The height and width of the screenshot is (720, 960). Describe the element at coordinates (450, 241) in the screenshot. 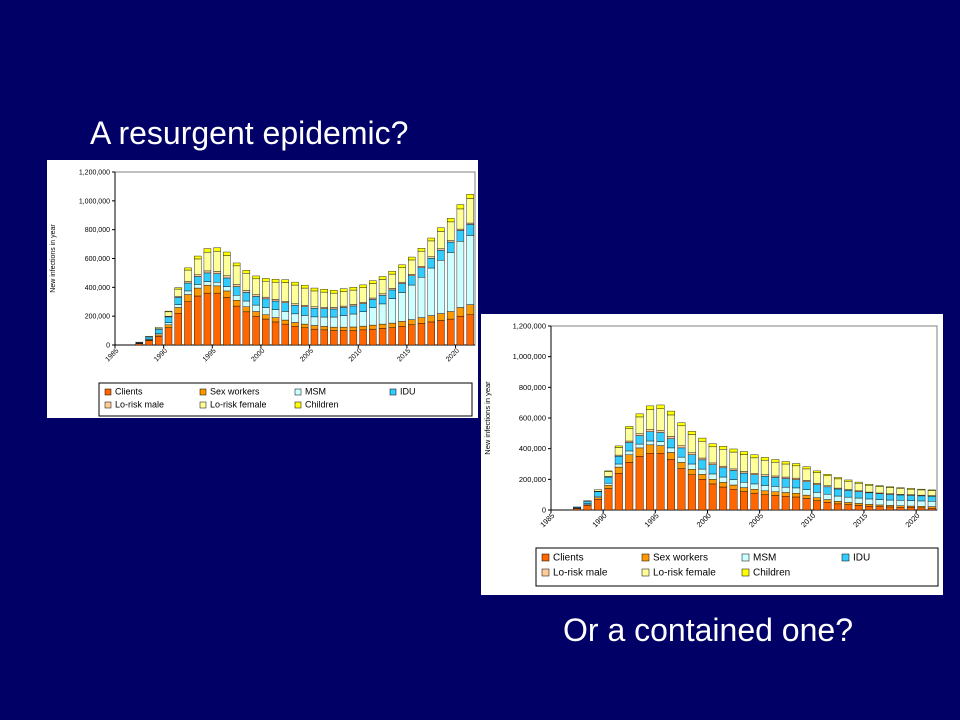

I see `bar-lo-risk-male-2019` at that location.